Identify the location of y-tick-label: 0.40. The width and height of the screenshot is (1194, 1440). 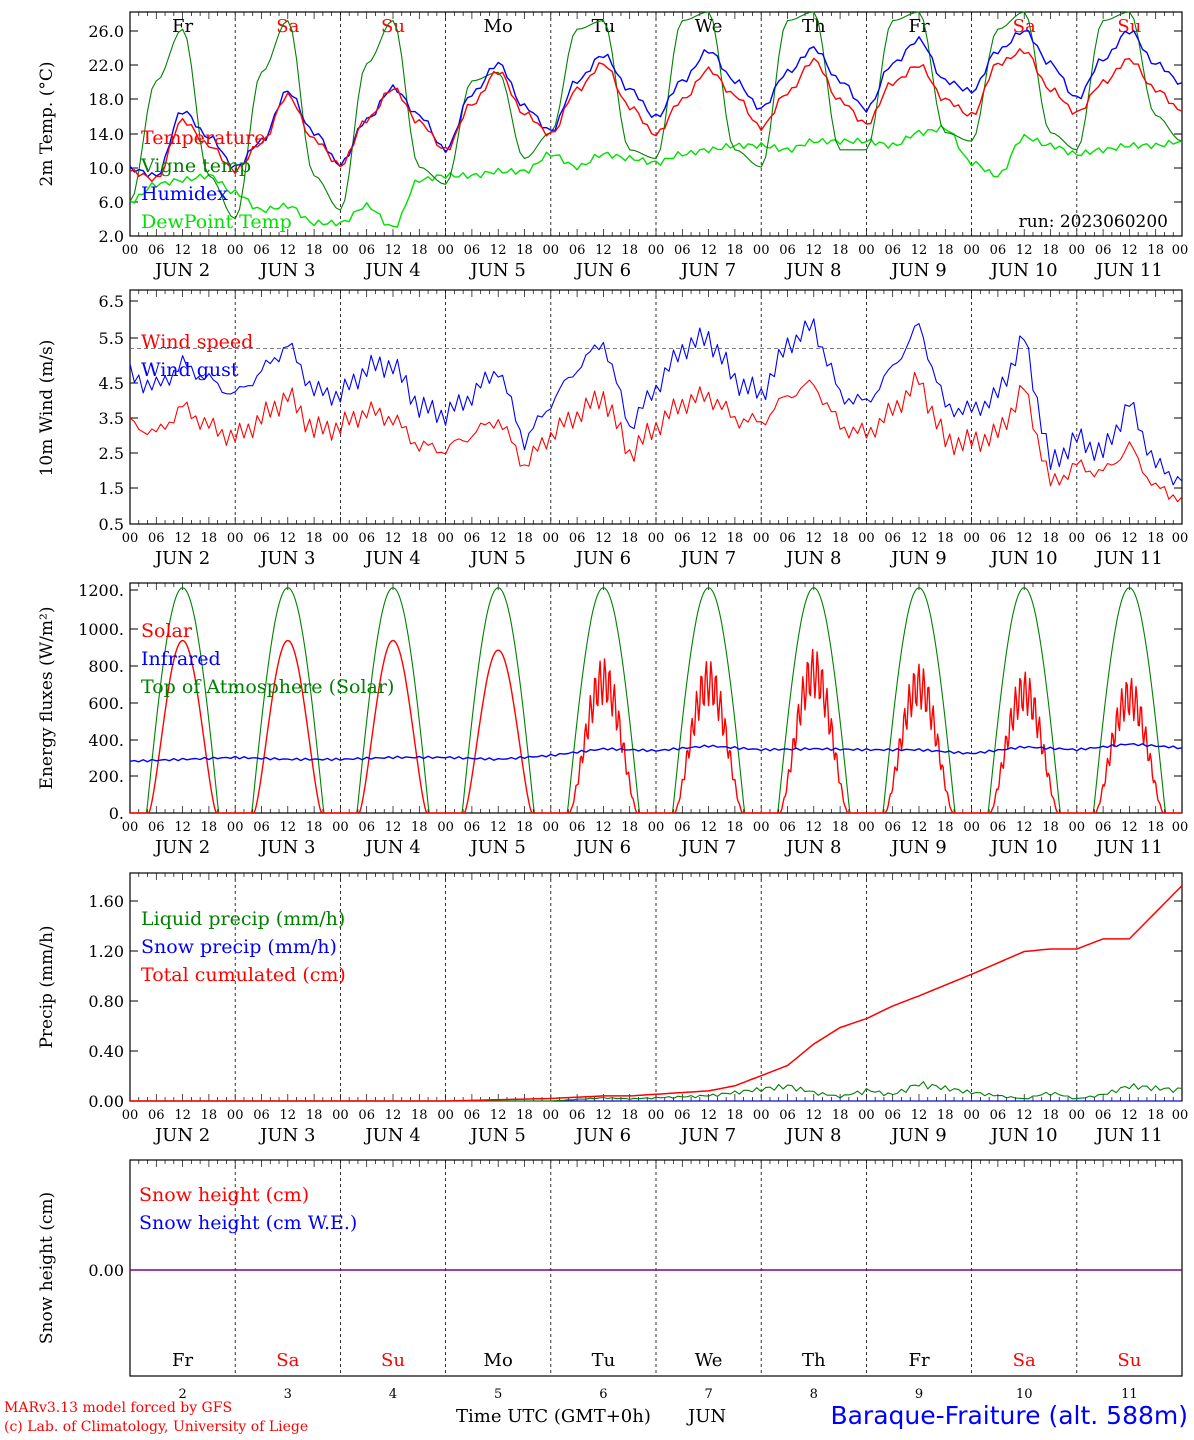
(106, 1051).